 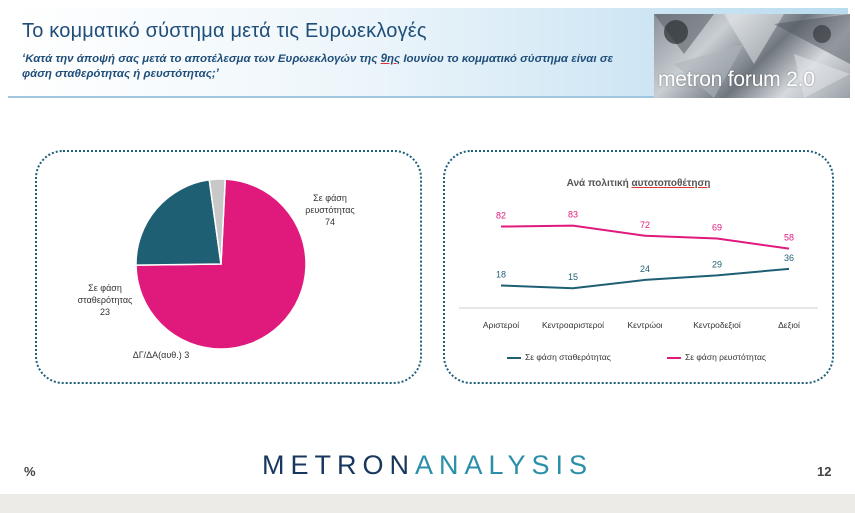 What do you see at coordinates (674, 357) in the screenshot?
I see `legend-swatch-fluidity` at bounding box center [674, 357].